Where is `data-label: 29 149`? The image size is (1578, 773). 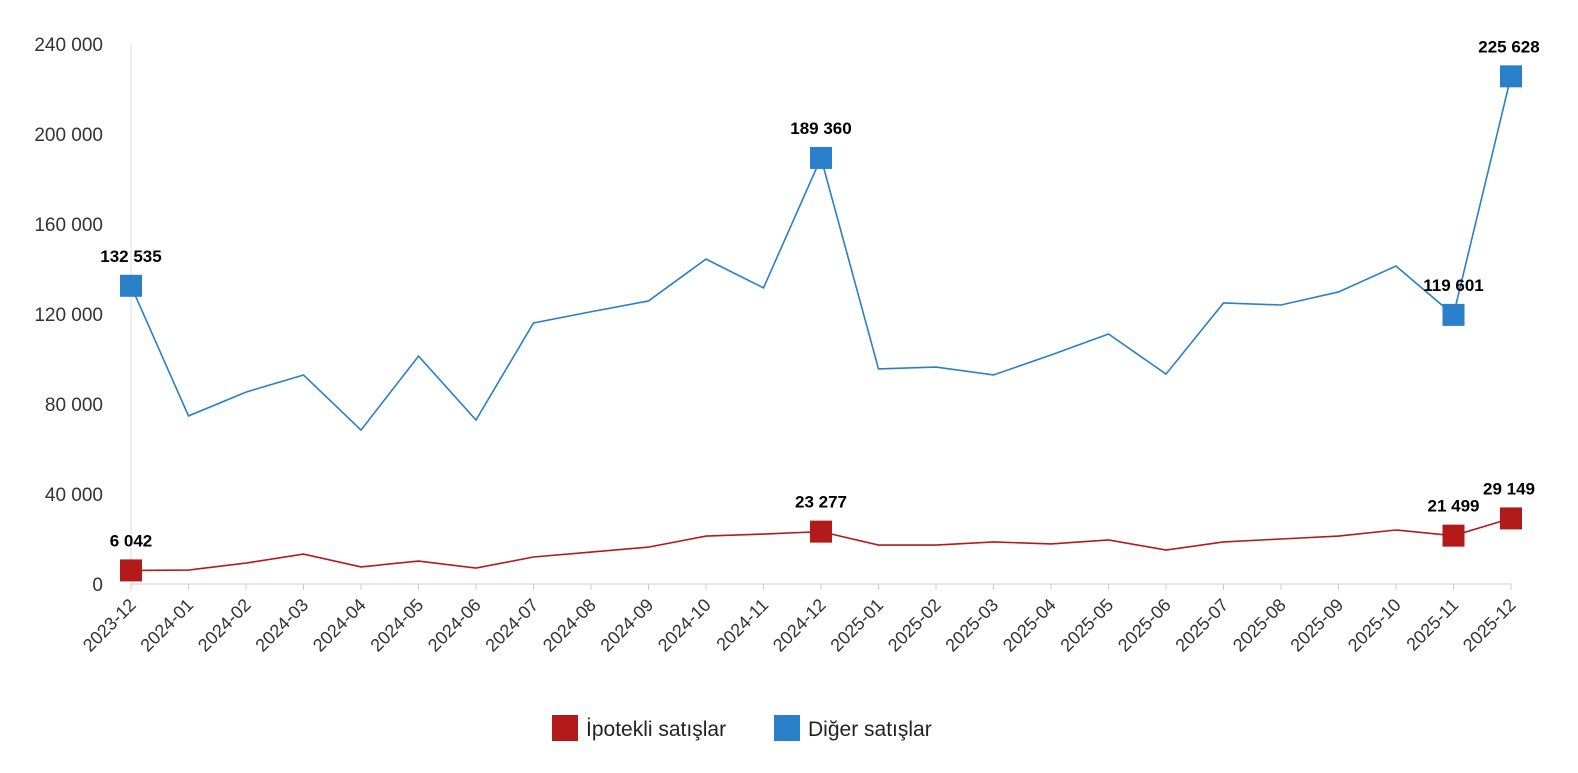
data-label: 29 149 is located at coordinates (1509, 488).